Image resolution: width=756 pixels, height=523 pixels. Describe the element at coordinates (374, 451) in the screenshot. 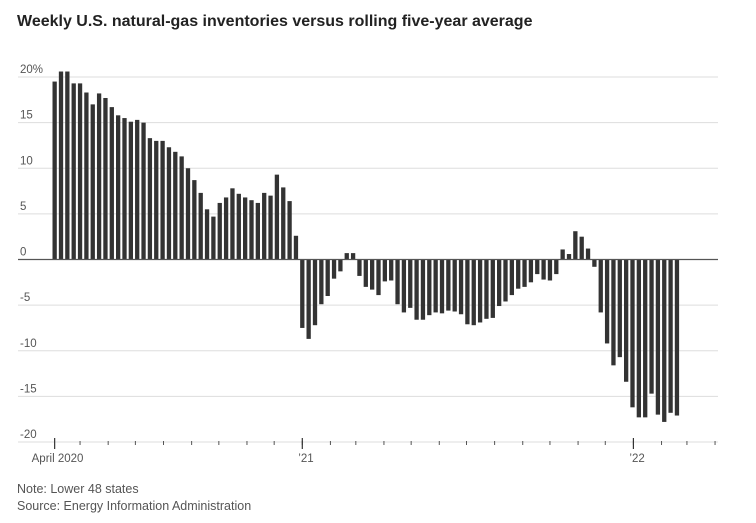

I see `x-axis-ticks: April 2020 ’21 ’22` at that location.